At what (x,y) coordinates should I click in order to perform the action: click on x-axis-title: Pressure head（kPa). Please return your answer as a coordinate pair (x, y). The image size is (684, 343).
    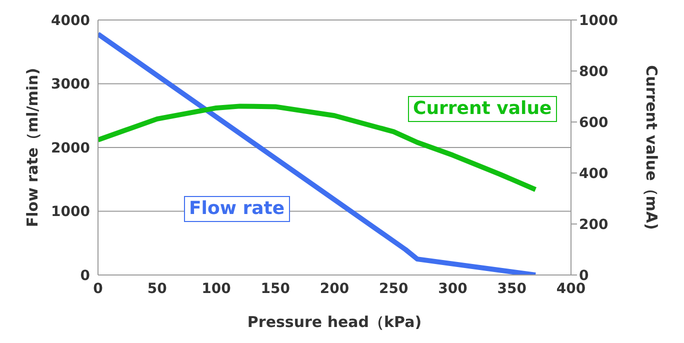
    Looking at the image, I should click on (334, 322).